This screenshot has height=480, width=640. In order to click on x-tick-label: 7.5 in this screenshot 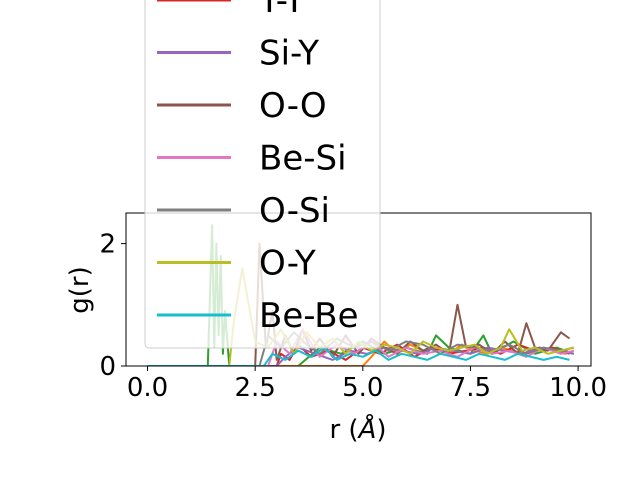, I will do `click(470, 388)`.